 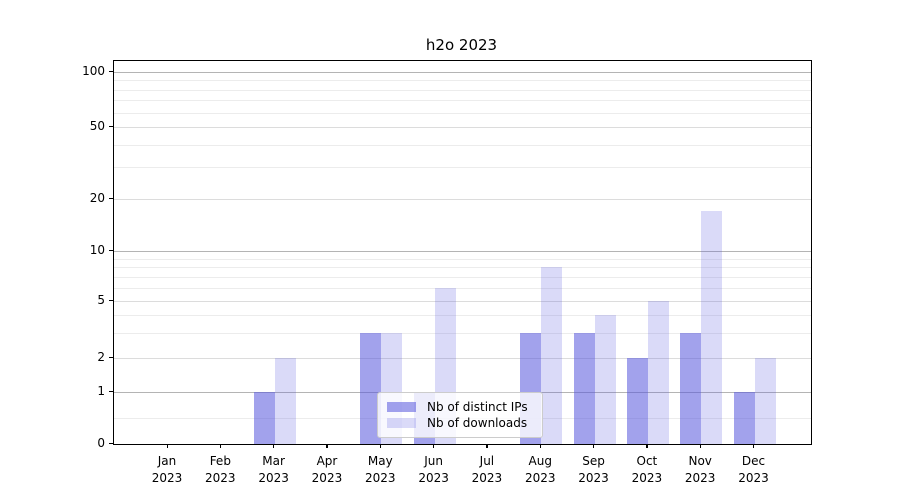 I want to click on x-tick-mark-mar, so click(x=274, y=446).